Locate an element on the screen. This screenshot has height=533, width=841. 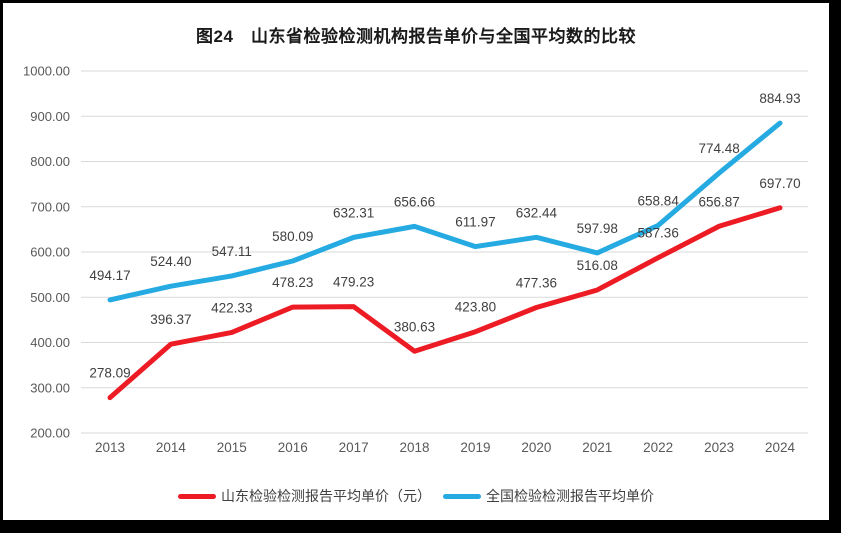
data-point-label: 656.66 is located at coordinates (414, 201).